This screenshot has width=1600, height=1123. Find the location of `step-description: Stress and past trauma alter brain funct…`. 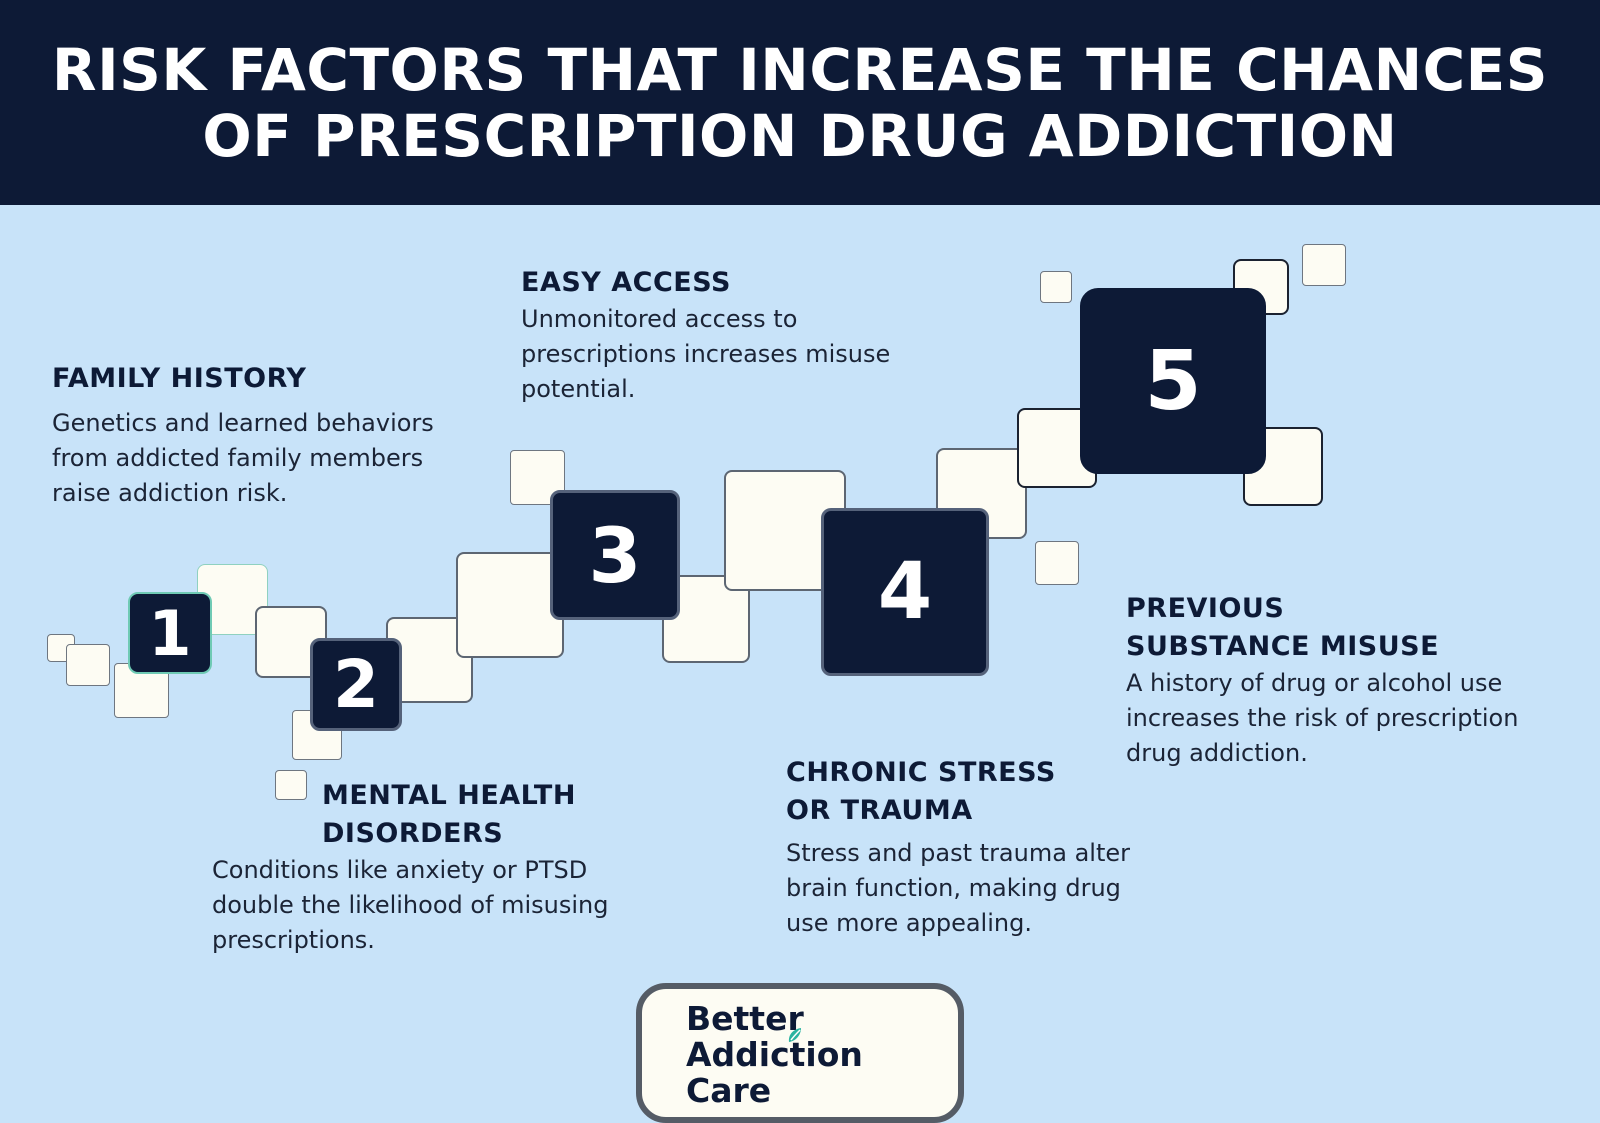

step-description: Stress and past trauma alter brain funct… is located at coordinates (958, 888).